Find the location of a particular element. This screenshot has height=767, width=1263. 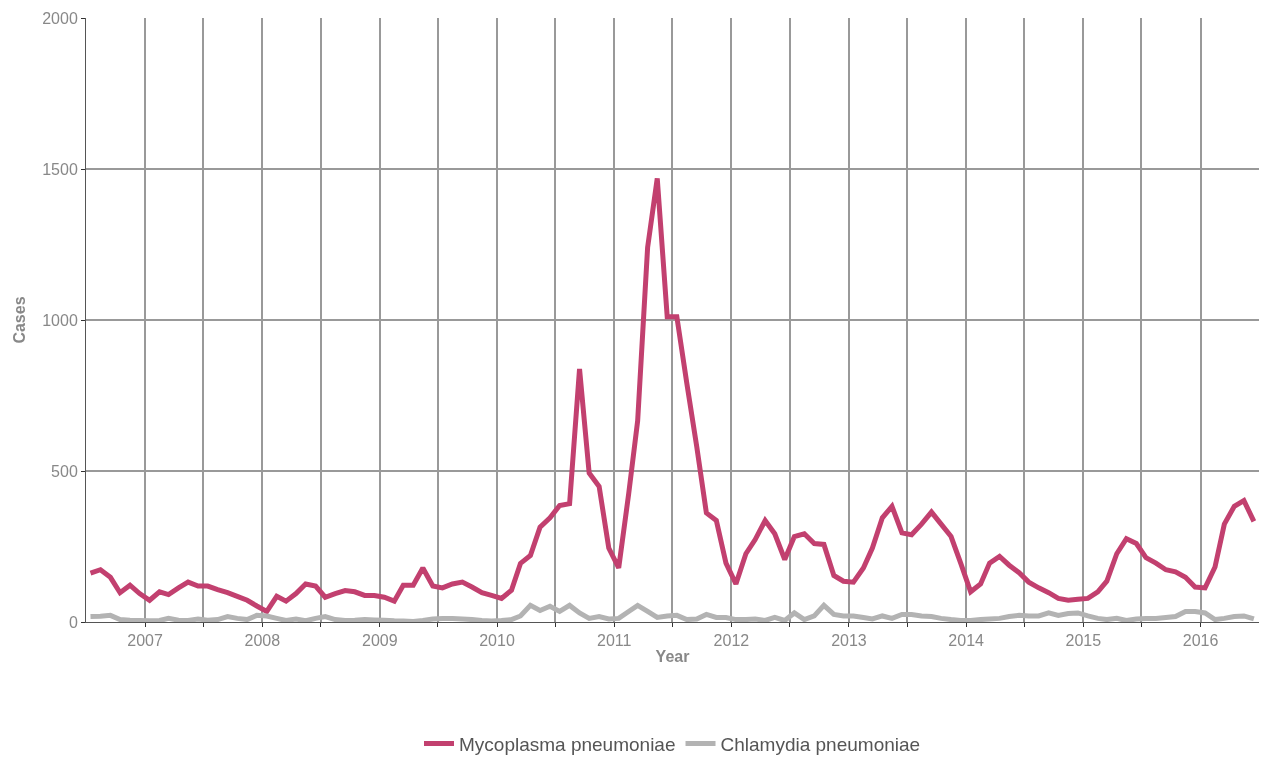

x-tick-label: 2009 is located at coordinates (380, 641).